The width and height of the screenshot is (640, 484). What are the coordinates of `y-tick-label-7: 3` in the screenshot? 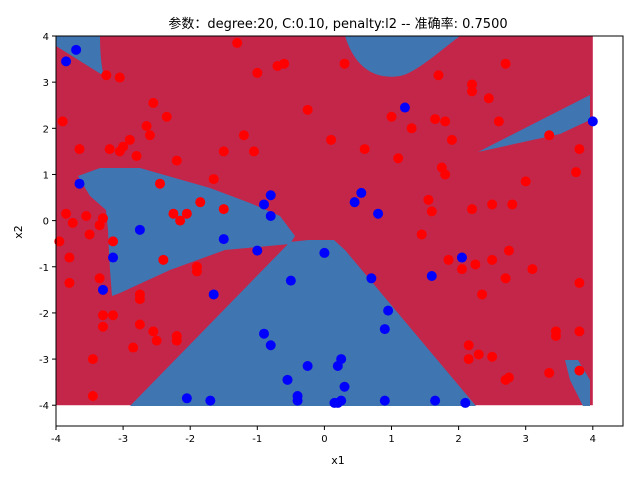 It's located at (46, 83).